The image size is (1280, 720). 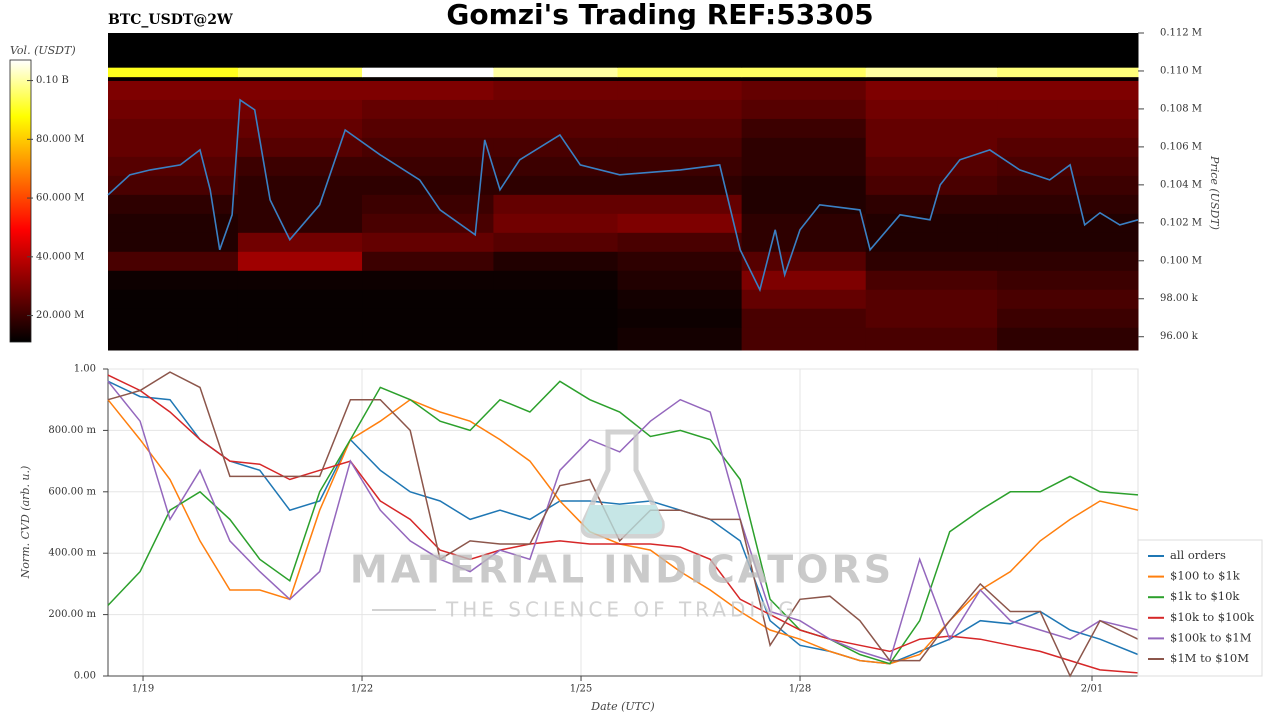 I want to click on price-axis-title: Price (USDT), so click(x=1214, y=192).